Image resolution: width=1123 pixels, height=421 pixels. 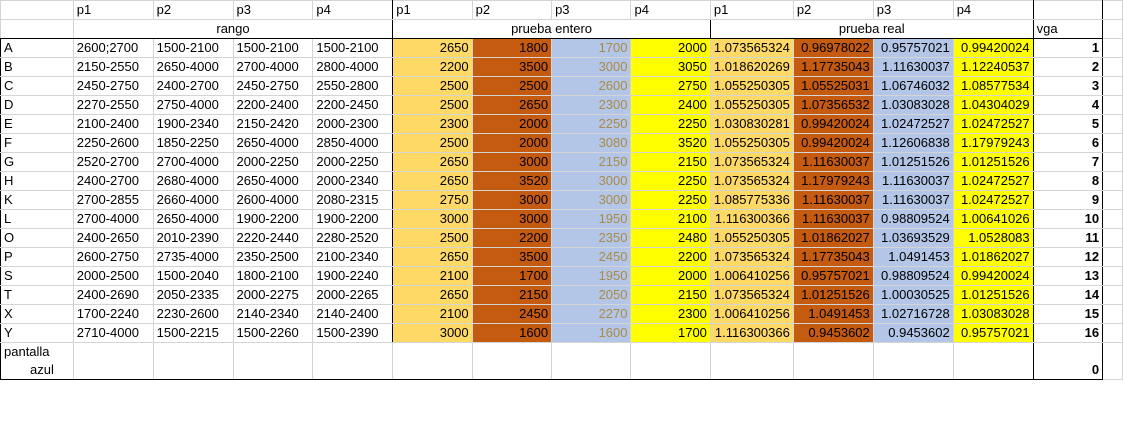 What do you see at coordinates (913, 314) in the screenshot?
I see `real-cell: 1.02716728` at bounding box center [913, 314].